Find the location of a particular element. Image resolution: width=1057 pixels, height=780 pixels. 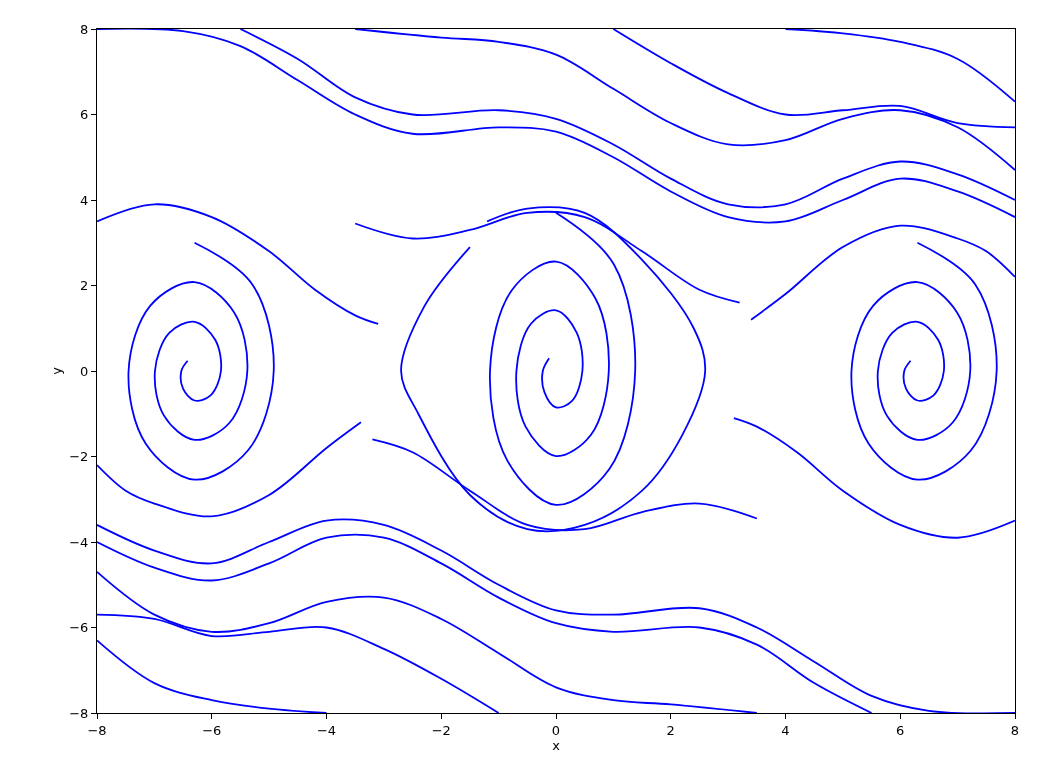

x-tick-label: 8 is located at coordinates (1015, 730).